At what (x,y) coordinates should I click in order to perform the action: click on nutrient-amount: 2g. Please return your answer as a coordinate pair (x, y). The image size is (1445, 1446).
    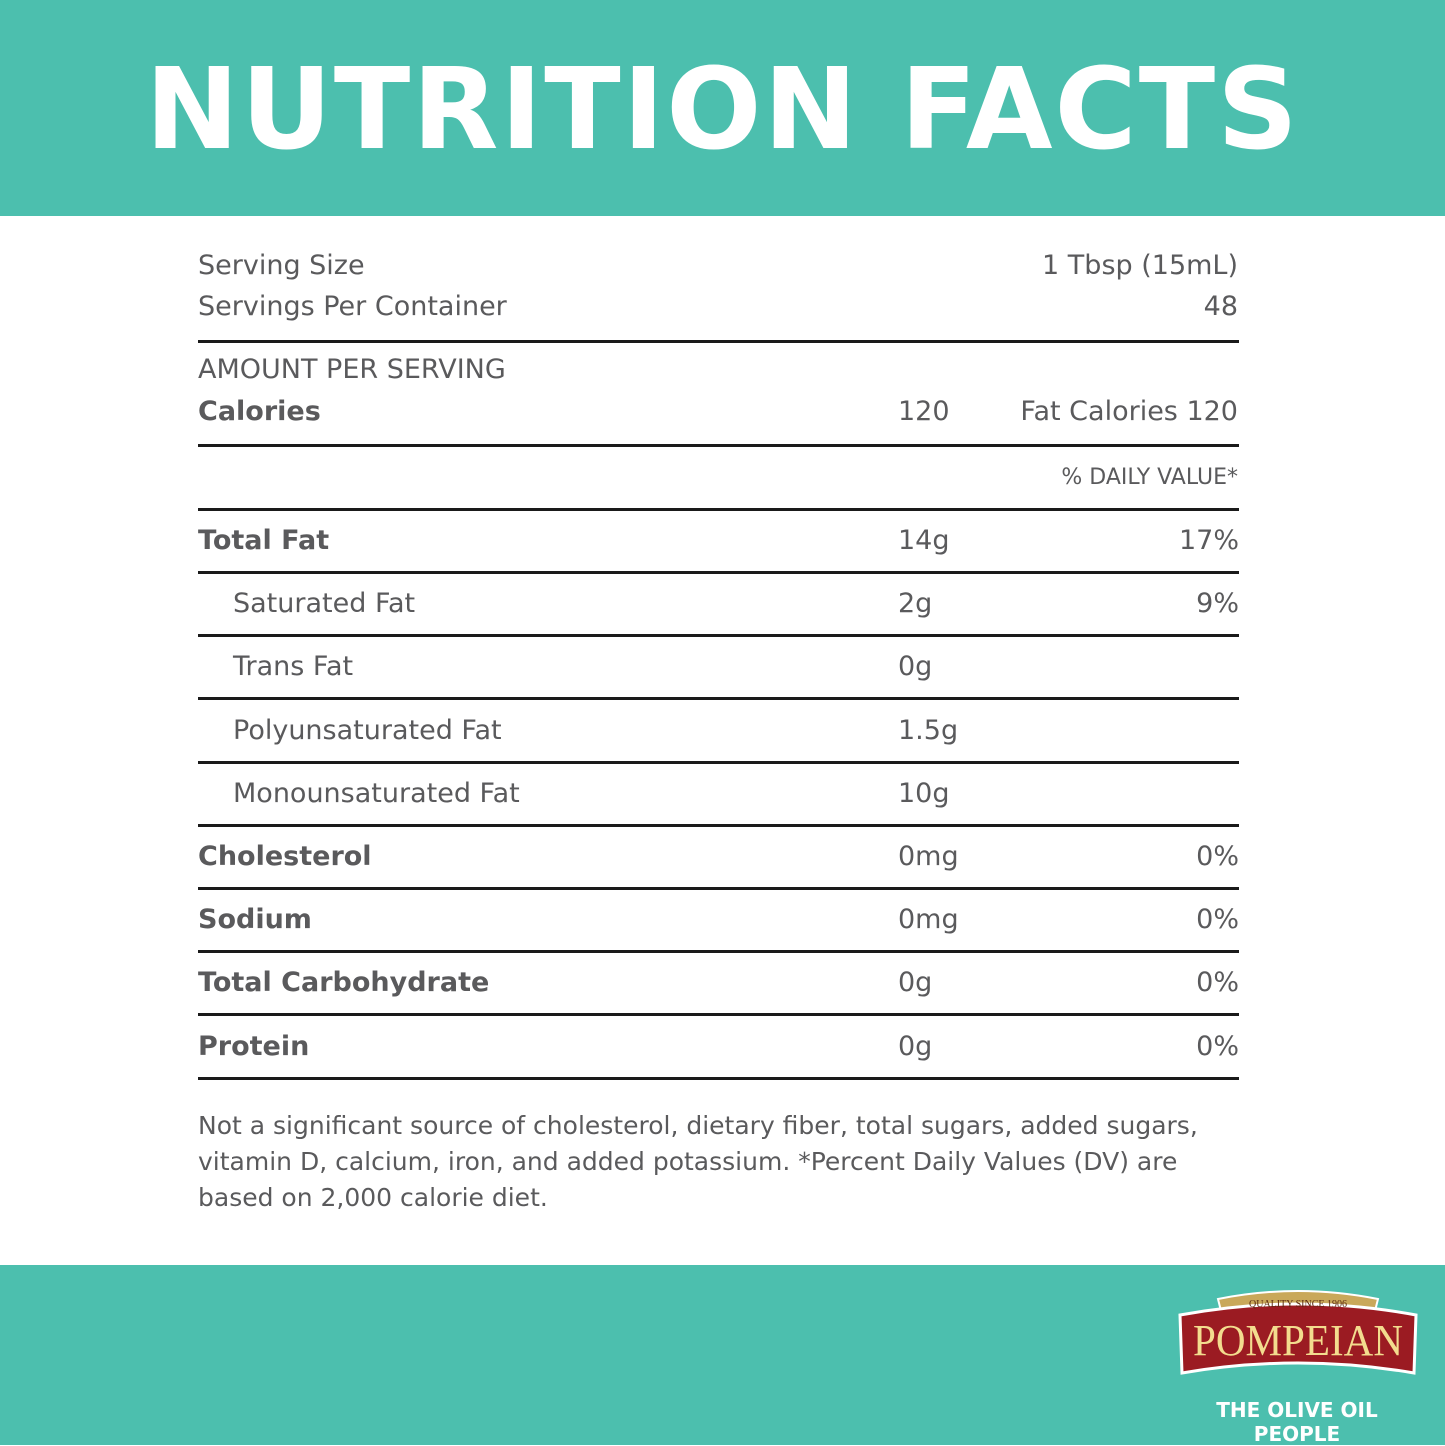
    Looking at the image, I should click on (915, 604).